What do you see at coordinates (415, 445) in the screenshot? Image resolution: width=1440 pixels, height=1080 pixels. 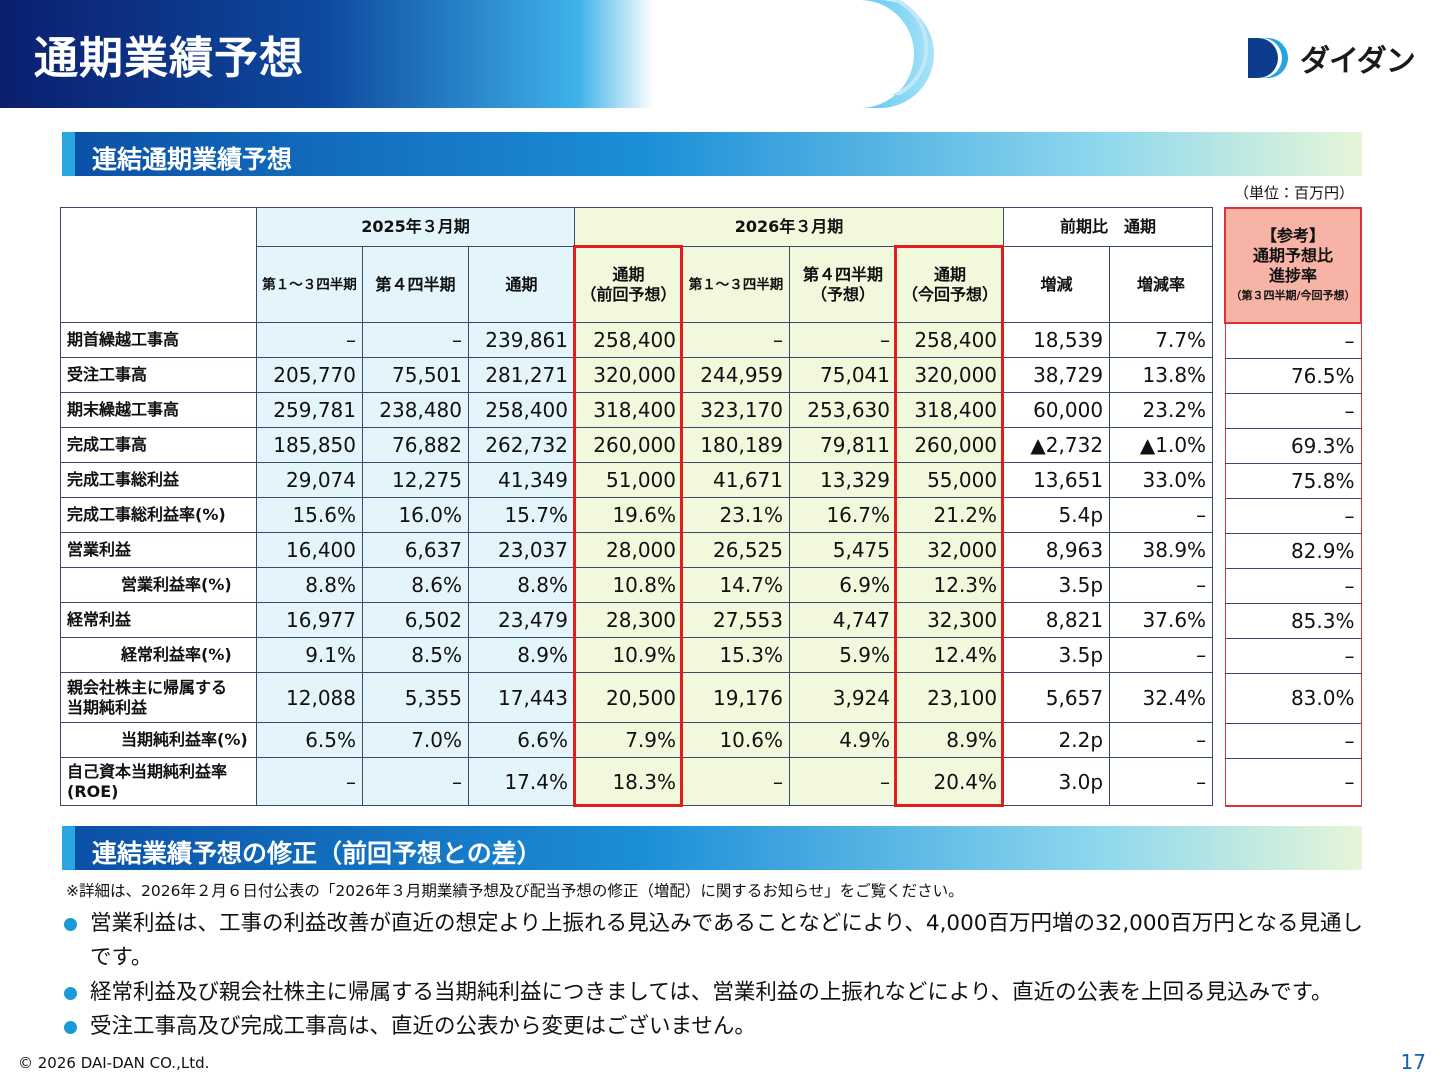 I see `cell: 76,882` at bounding box center [415, 445].